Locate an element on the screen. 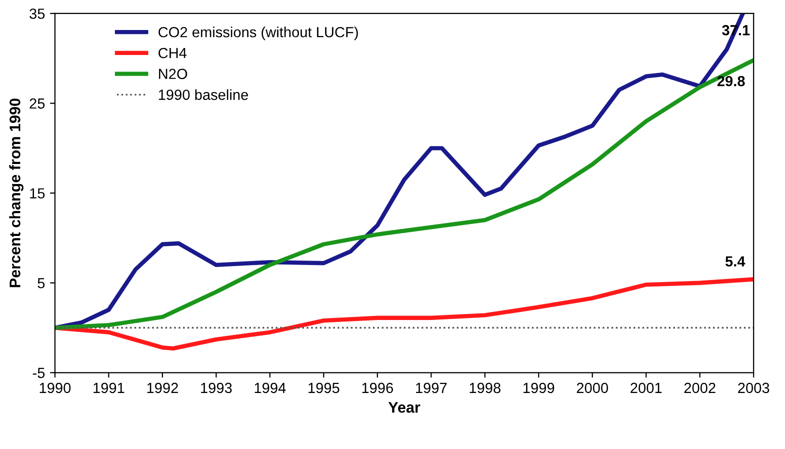 This screenshot has width=785, height=449. x-tick-label: 1990 is located at coordinates (55, 388).